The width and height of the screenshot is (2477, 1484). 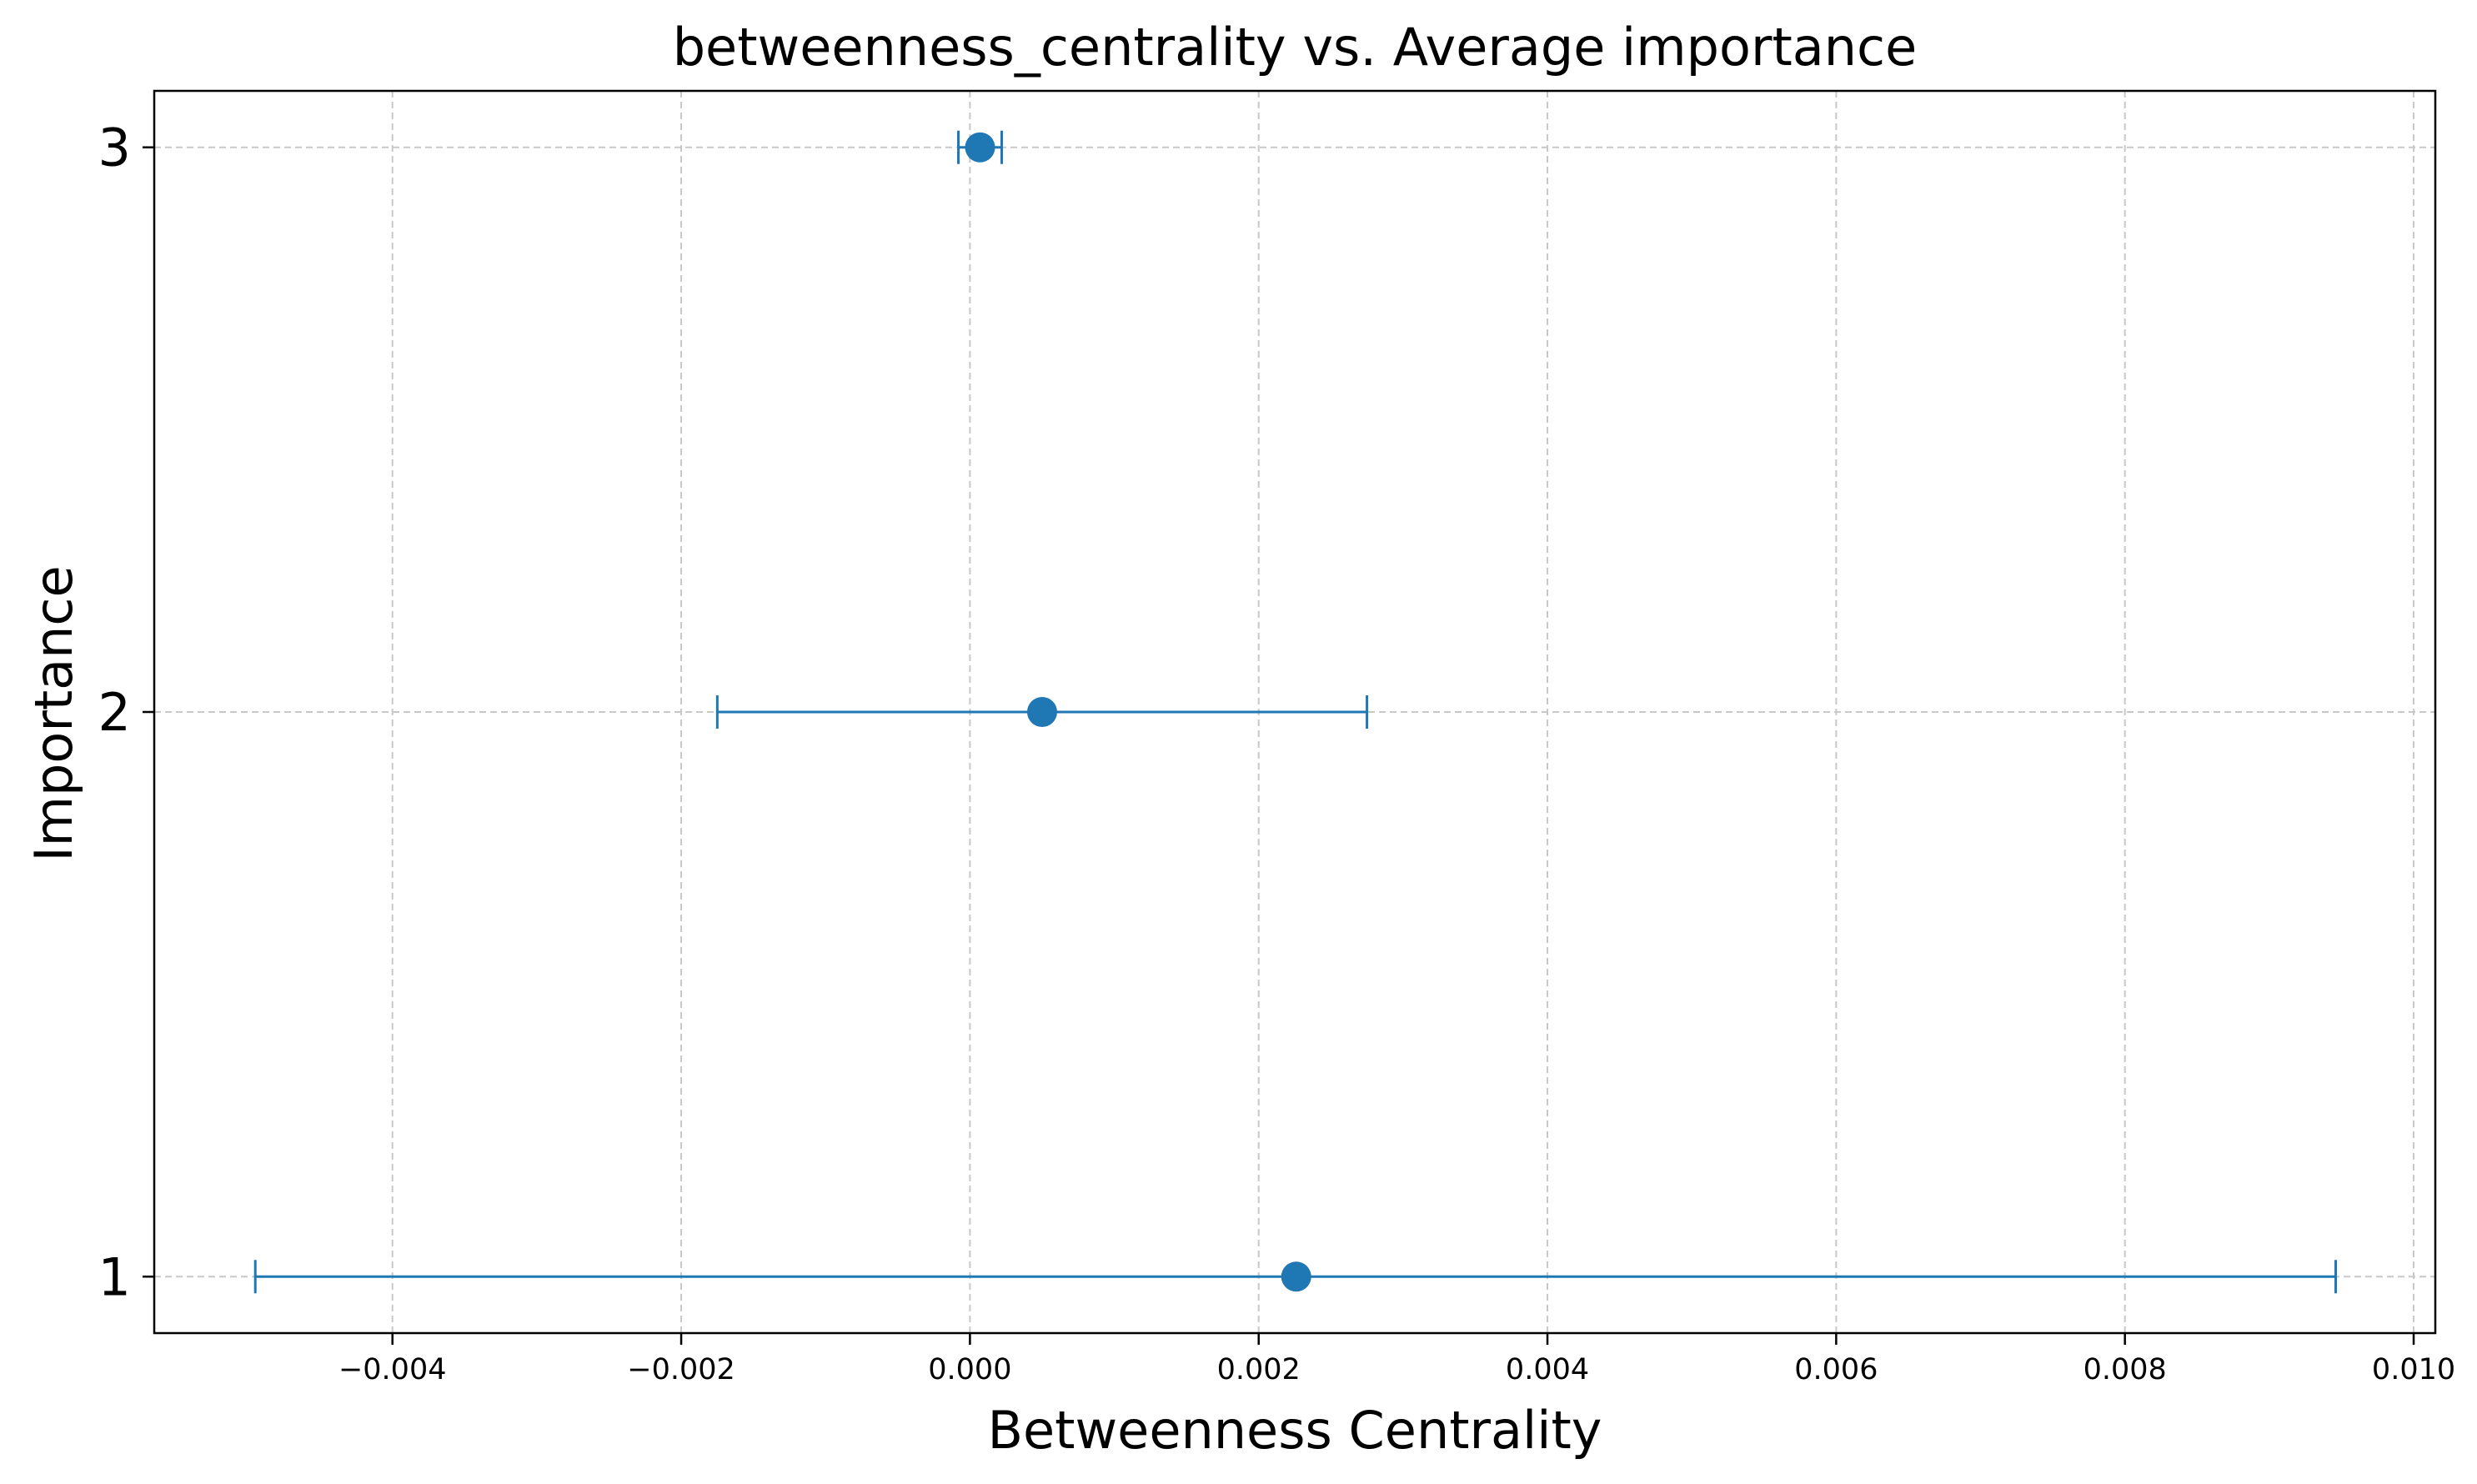 I want to click on x-tick-label: 0.006, so click(x=1836, y=1369).